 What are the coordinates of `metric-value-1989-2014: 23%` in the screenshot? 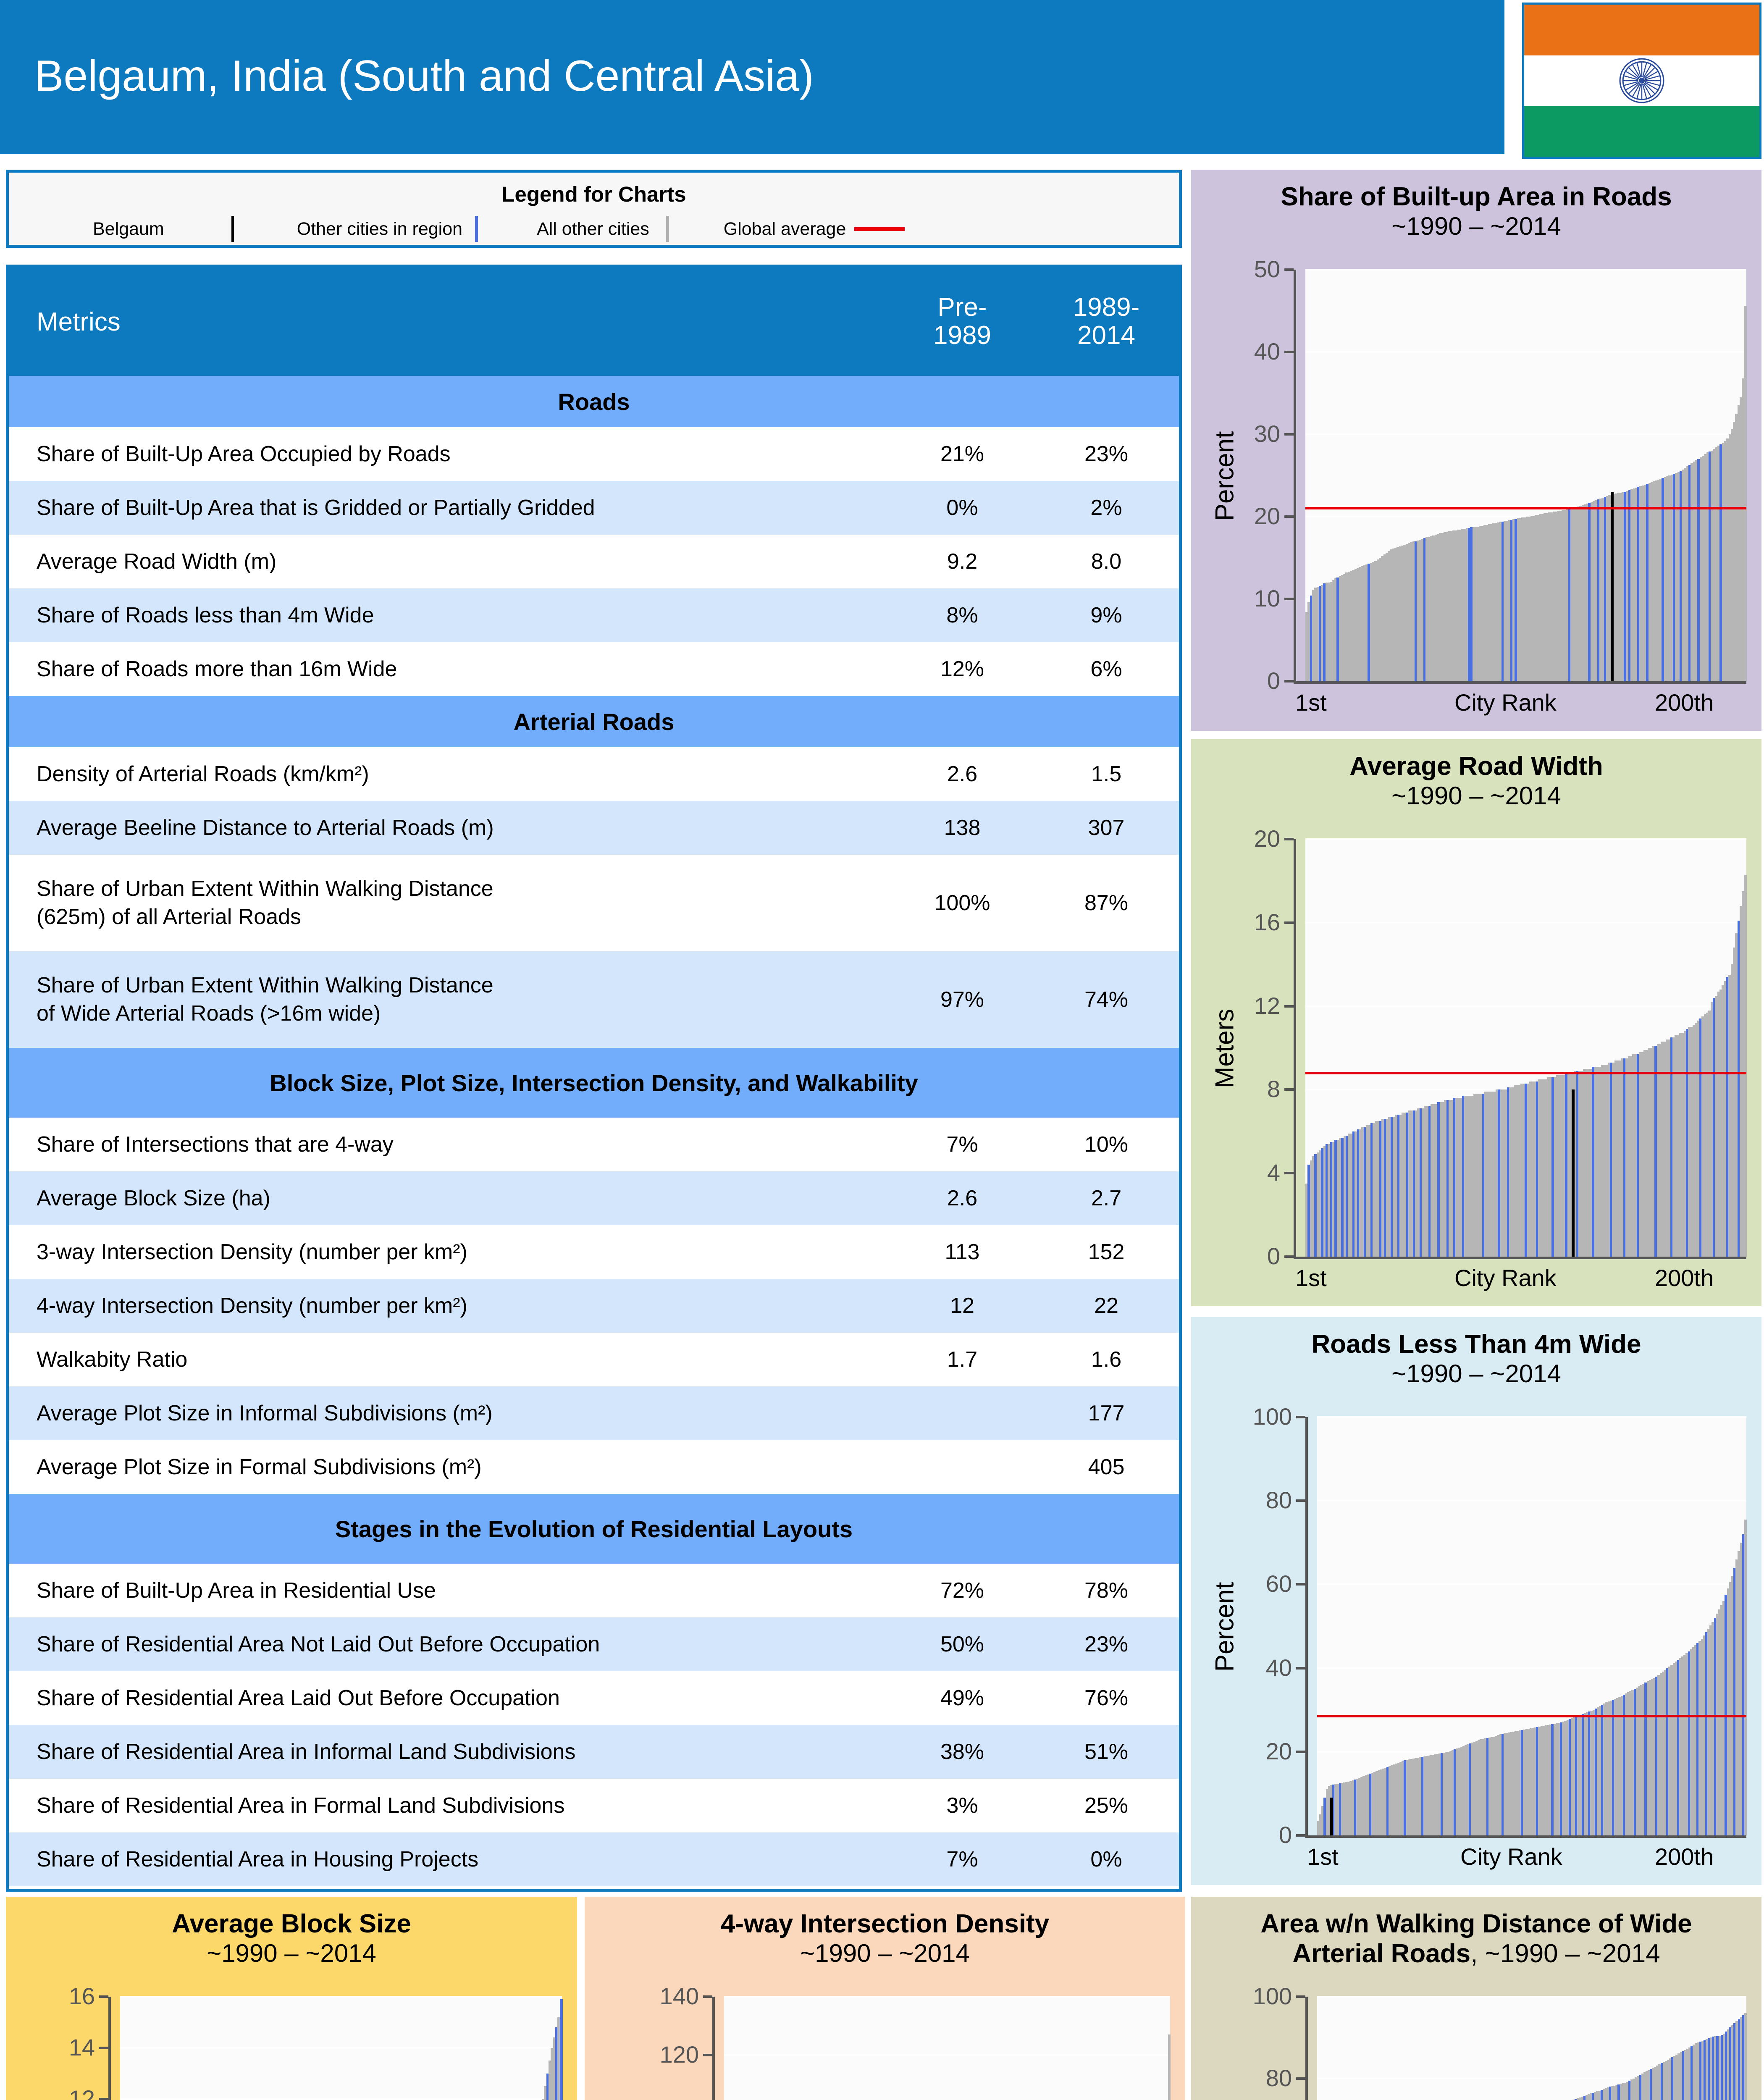 It's located at (1106, 454).